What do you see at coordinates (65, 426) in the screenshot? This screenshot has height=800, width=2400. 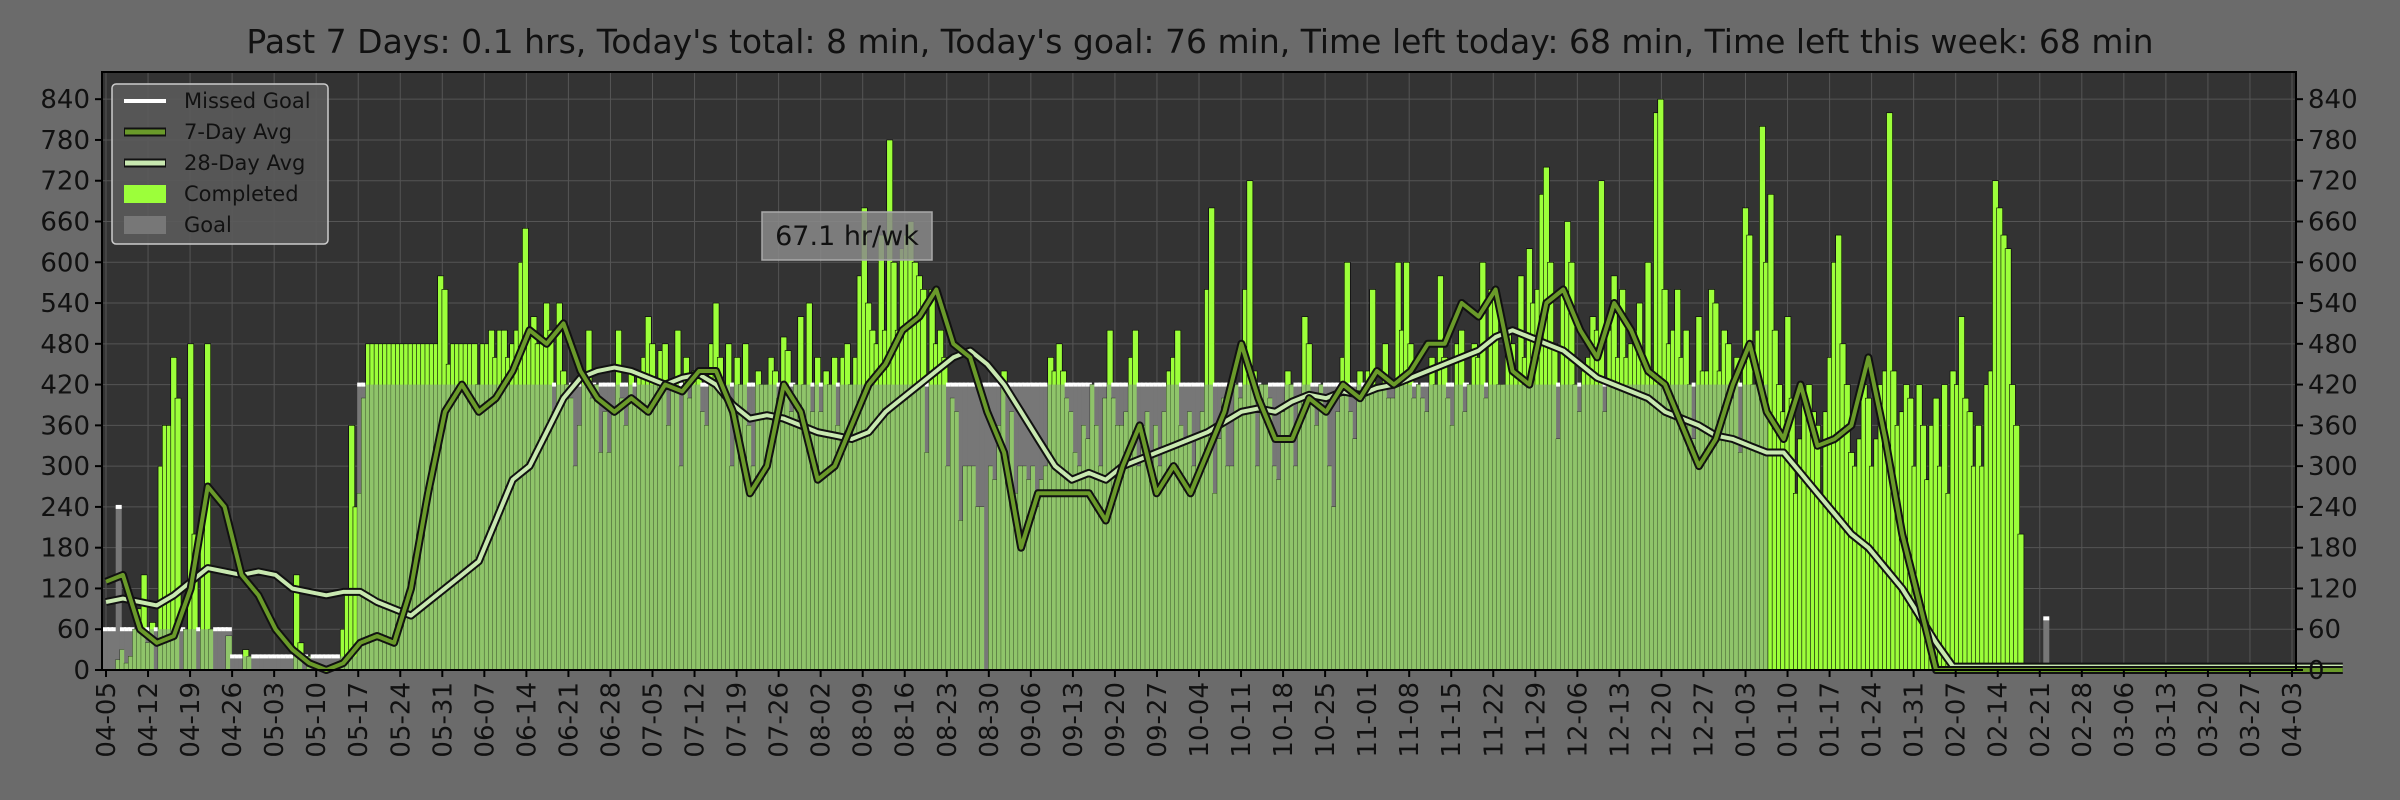 I see `y-tick-label-left: 360` at bounding box center [65, 426].